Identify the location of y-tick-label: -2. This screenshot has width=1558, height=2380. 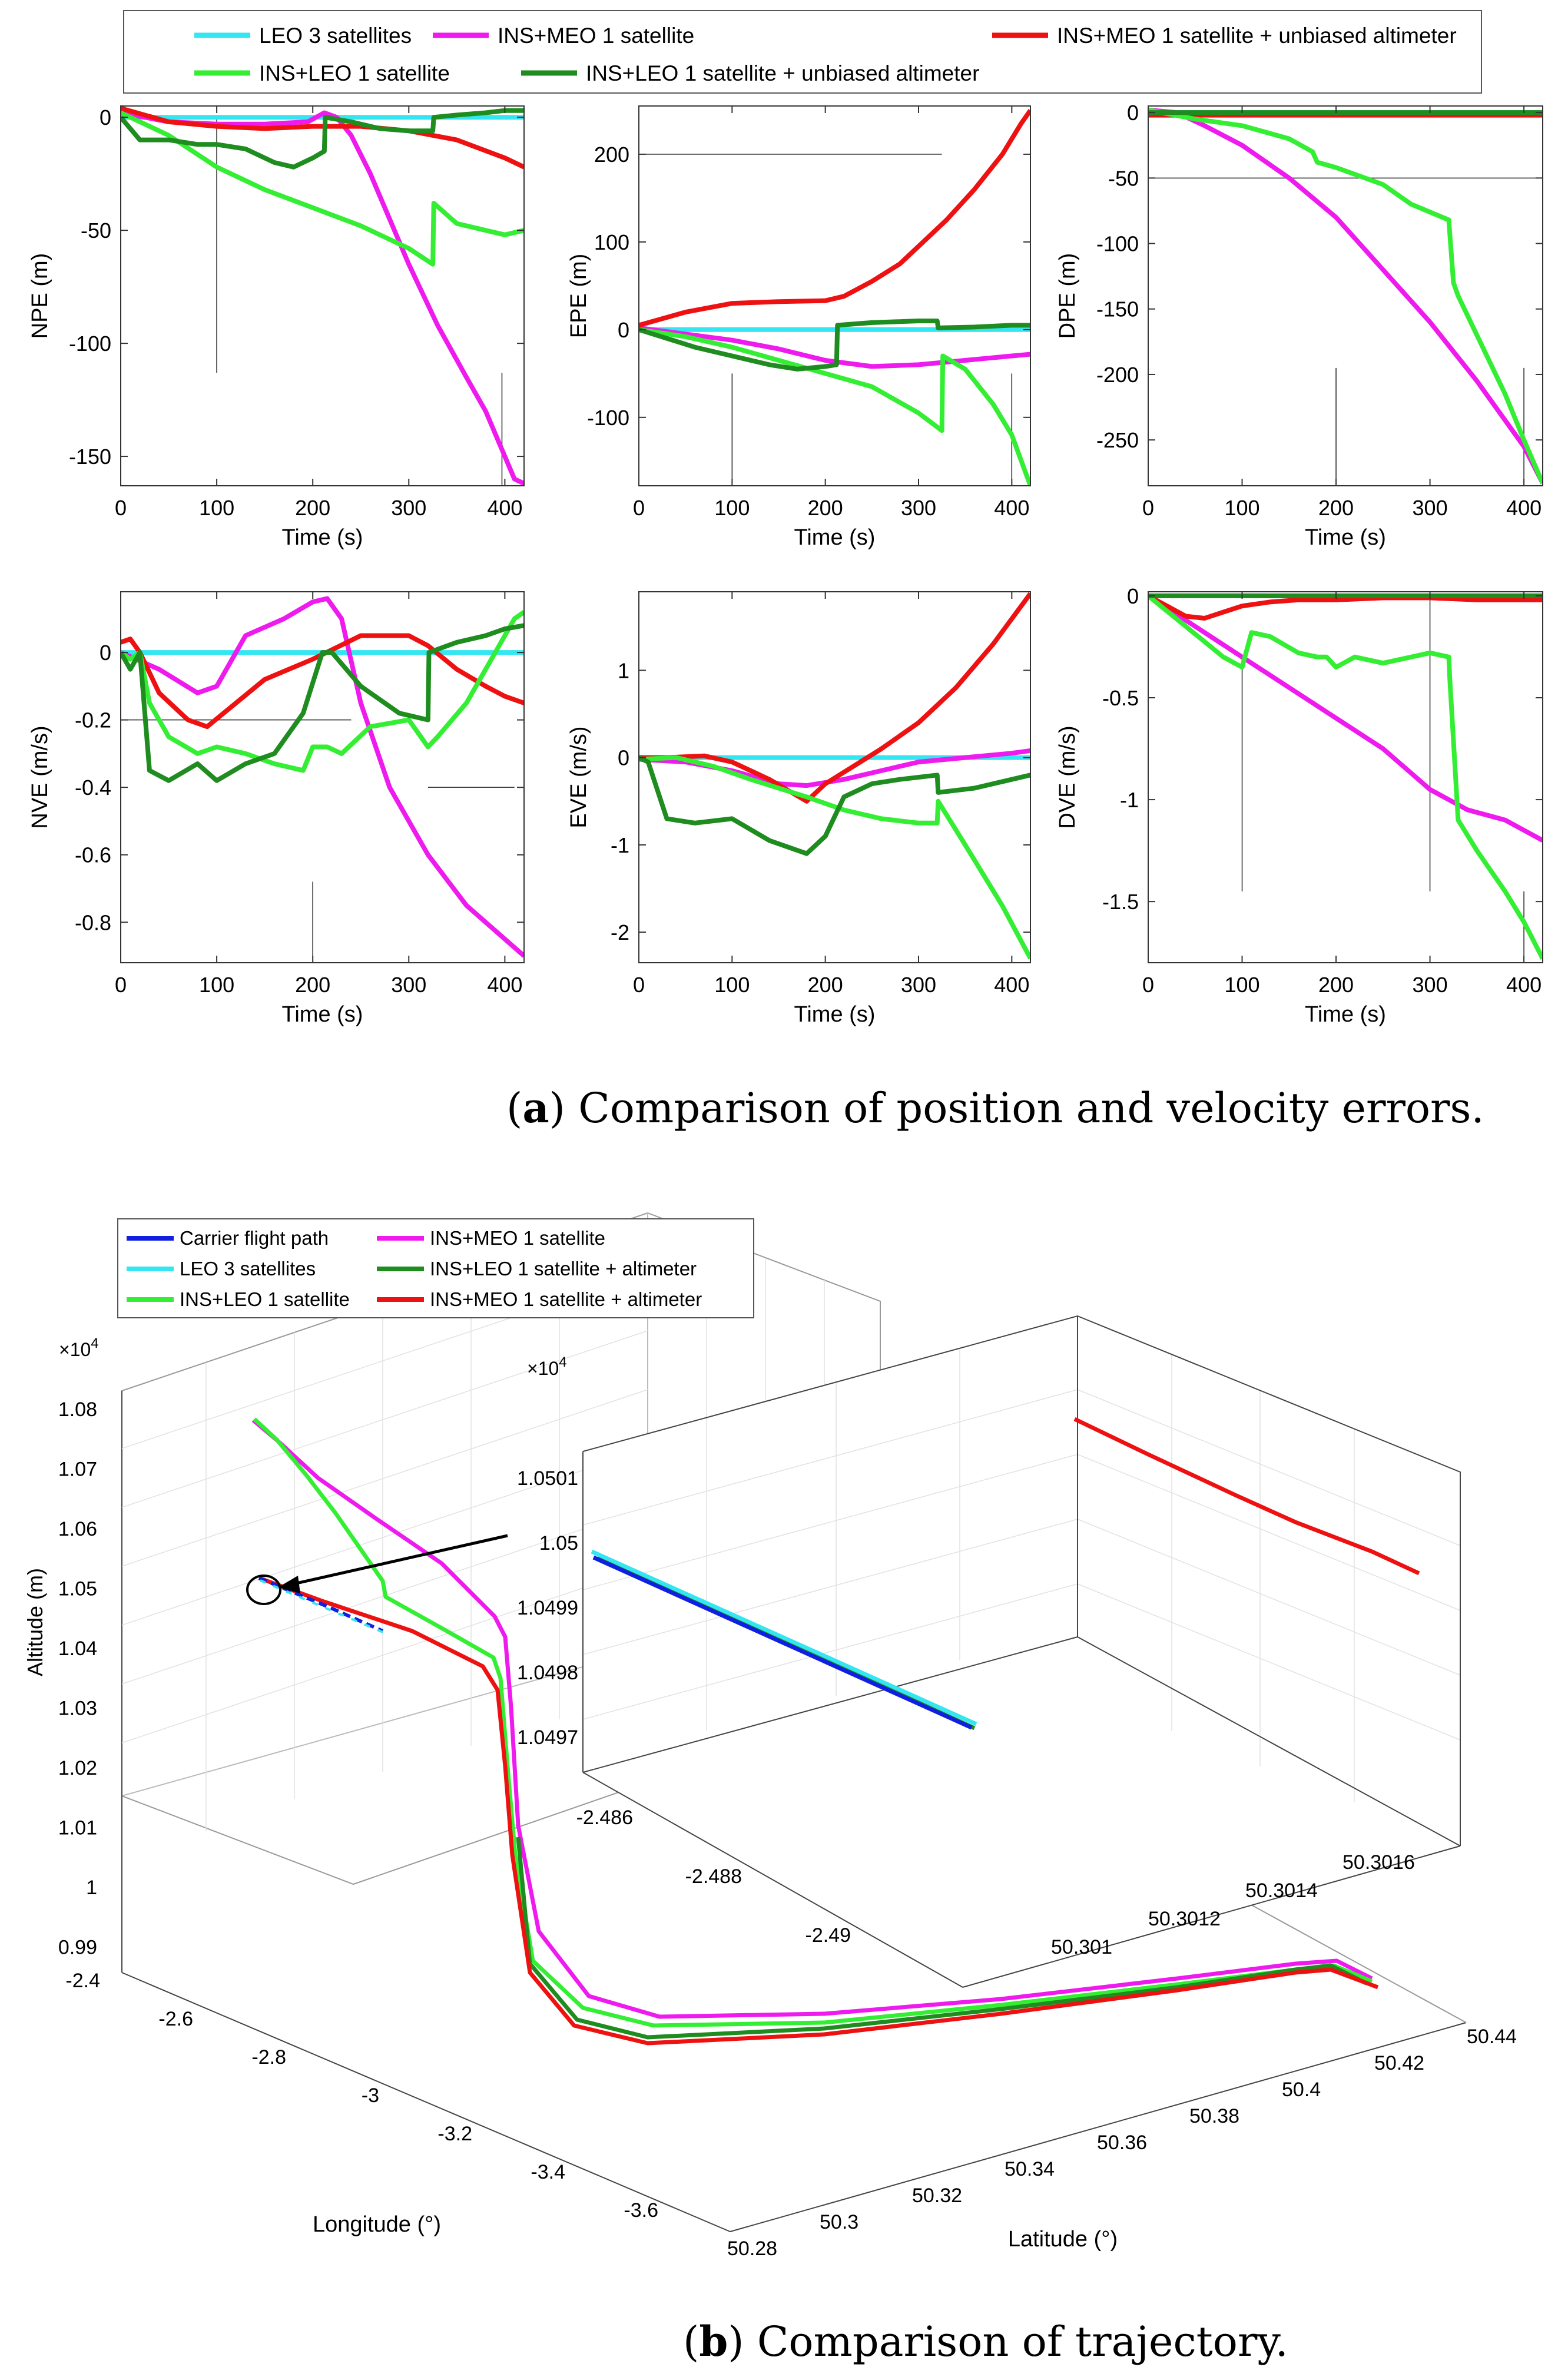
(620, 932).